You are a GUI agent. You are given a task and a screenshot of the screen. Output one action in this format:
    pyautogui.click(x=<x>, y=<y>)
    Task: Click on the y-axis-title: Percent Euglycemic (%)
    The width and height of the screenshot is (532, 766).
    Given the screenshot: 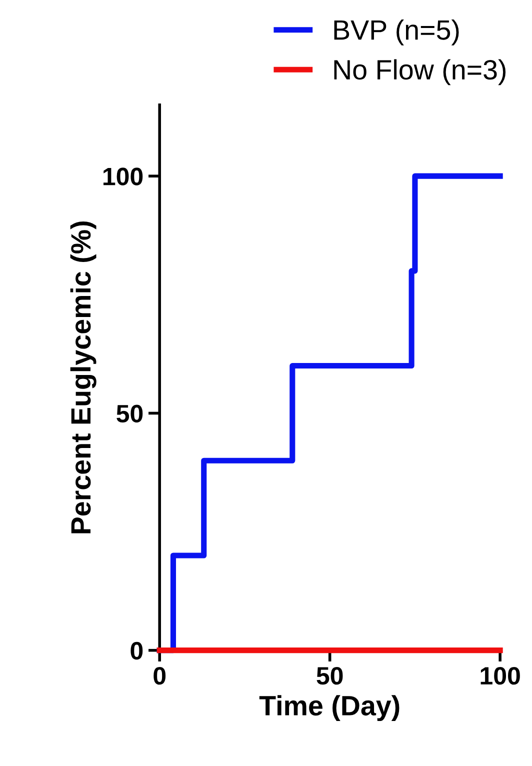 What is the action you would take?
    pyautogui.click(x=83, y=378)
    